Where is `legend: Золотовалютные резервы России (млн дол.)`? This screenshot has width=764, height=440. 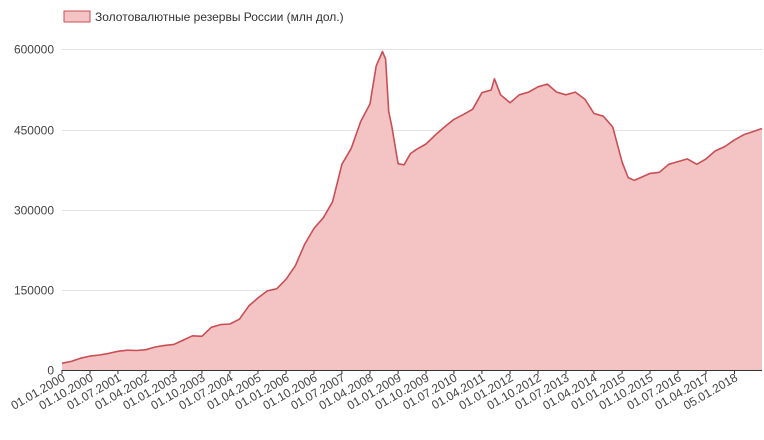
legend: Золотовалютные резервы России (млн дол.) is located at coordinates (203, 17).